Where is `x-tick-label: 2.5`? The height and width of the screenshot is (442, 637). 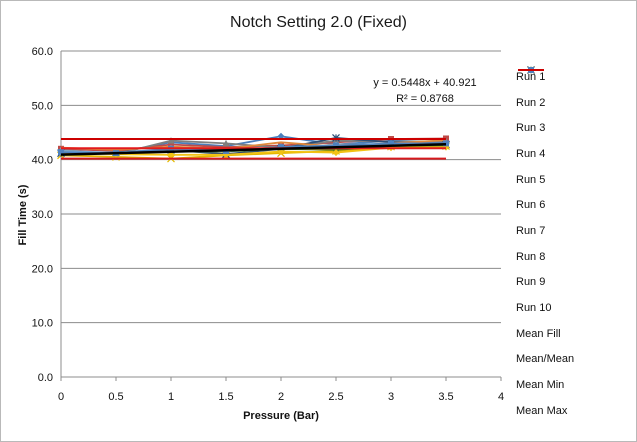
x-tick-label: 2.5 is located at coordinates (335, 397).